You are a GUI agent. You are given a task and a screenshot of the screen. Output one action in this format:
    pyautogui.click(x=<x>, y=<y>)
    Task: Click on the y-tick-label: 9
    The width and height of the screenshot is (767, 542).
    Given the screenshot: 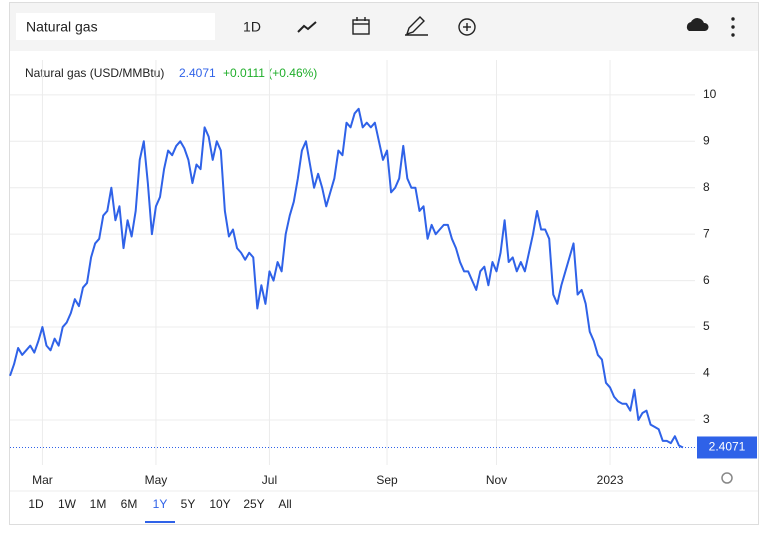 What is the action you would take?
    pyautogui.click(x=706, y=140)
    